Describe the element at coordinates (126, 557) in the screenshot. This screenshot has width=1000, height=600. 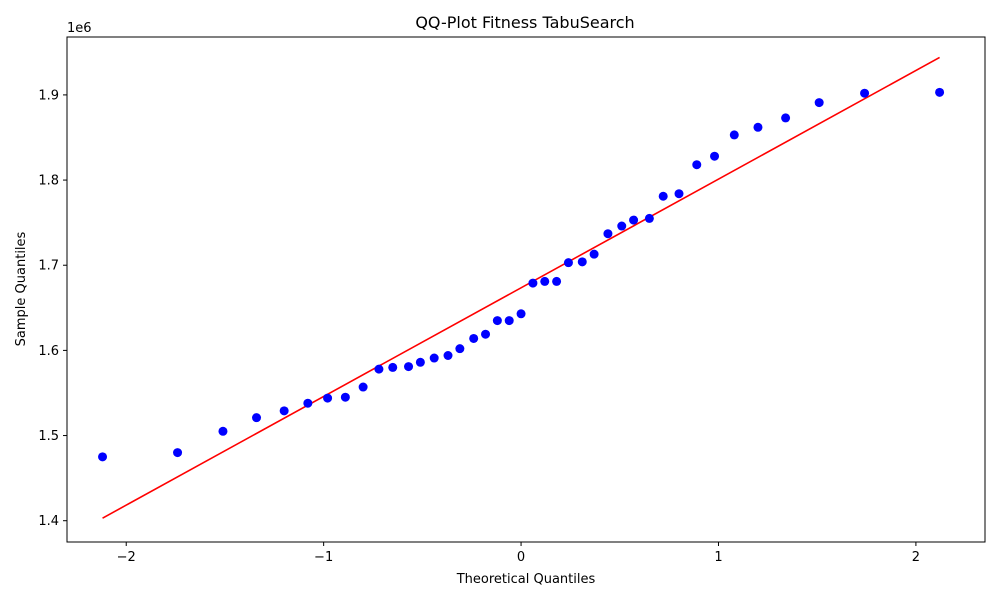
I see `x-tick-label: −2` at that location.